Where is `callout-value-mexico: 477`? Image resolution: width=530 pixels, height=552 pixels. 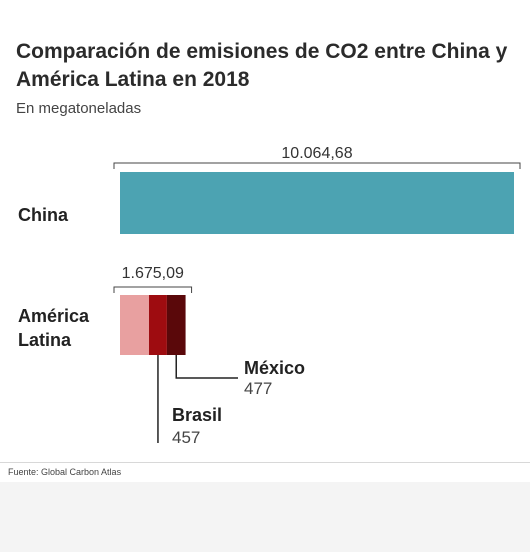
callout-value-mexico: 477 is located at coordinates (258, 388).